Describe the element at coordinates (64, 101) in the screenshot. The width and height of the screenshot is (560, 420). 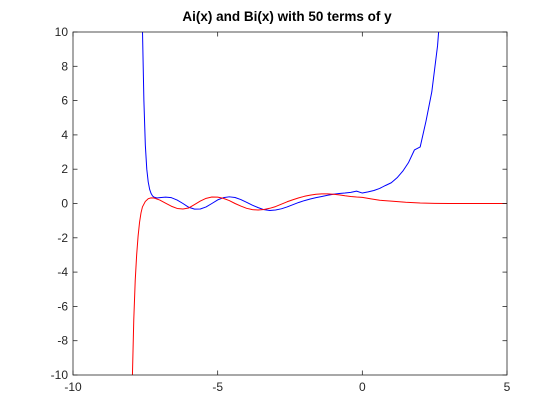
I see `y-tick-label: 6` at that location.